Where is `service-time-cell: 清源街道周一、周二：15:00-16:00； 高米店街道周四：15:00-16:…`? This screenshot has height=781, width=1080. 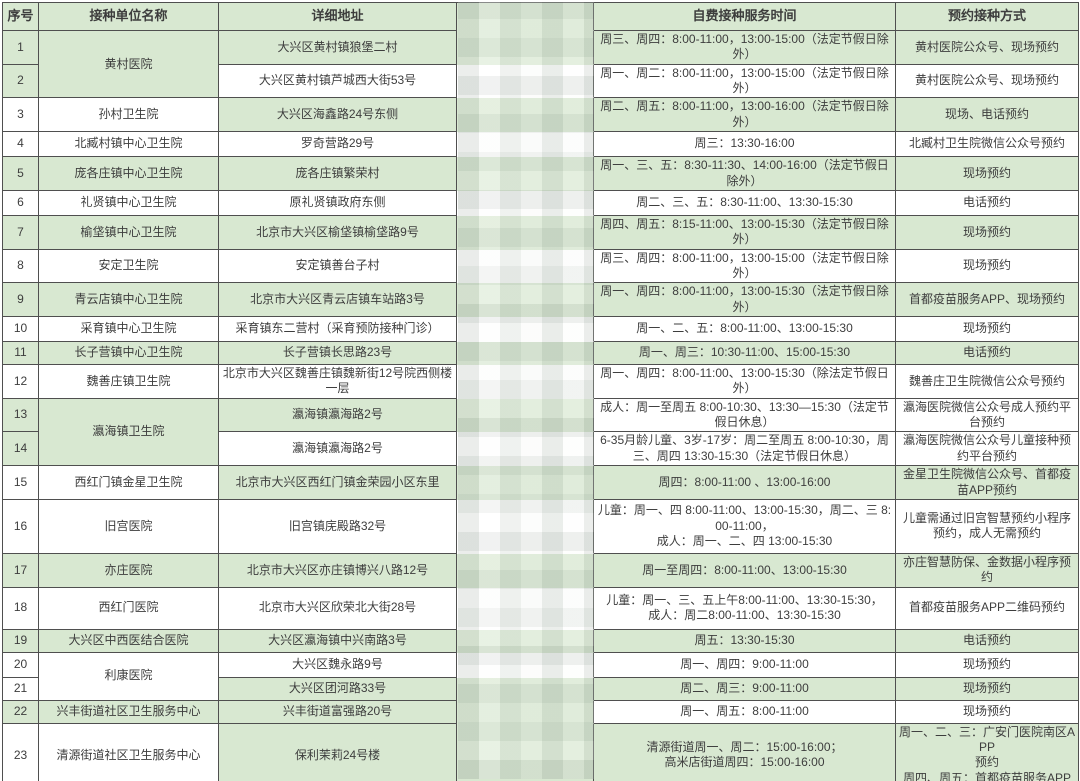 service-time-cell: 清源街道周一、周二：15:00-16:00； 高米店街道周四：15:00-16:… is located at coordinates (745, 752).